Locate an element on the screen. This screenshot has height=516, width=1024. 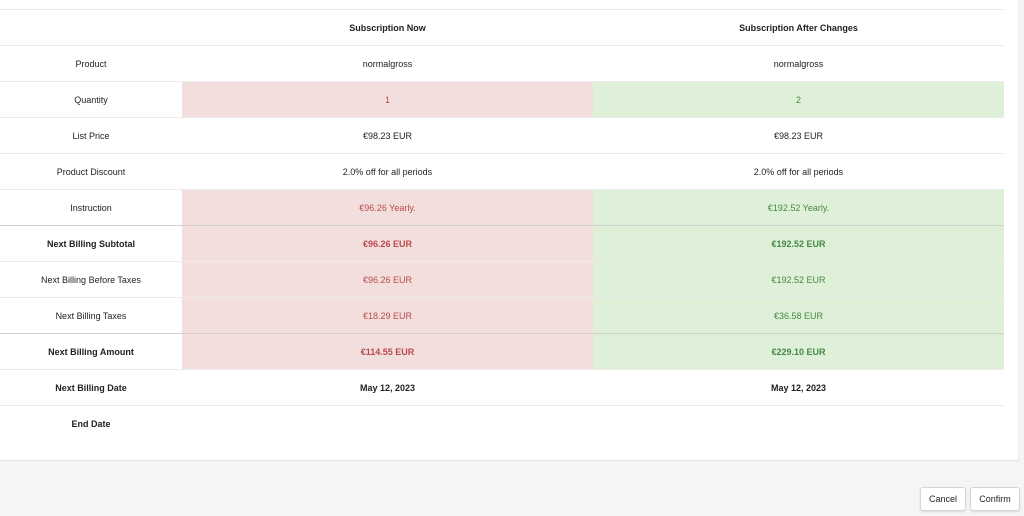
value-now is located at coordinates (387, 423).